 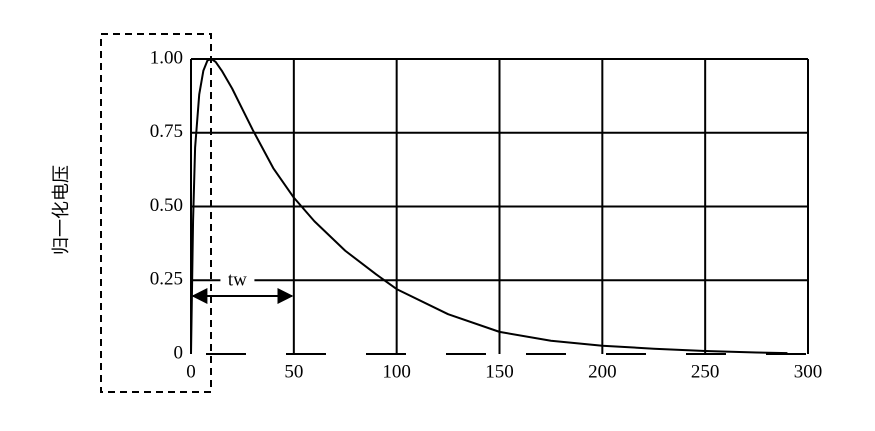 I want to click on x-tick-label: 50, so click(x=293, y=371).